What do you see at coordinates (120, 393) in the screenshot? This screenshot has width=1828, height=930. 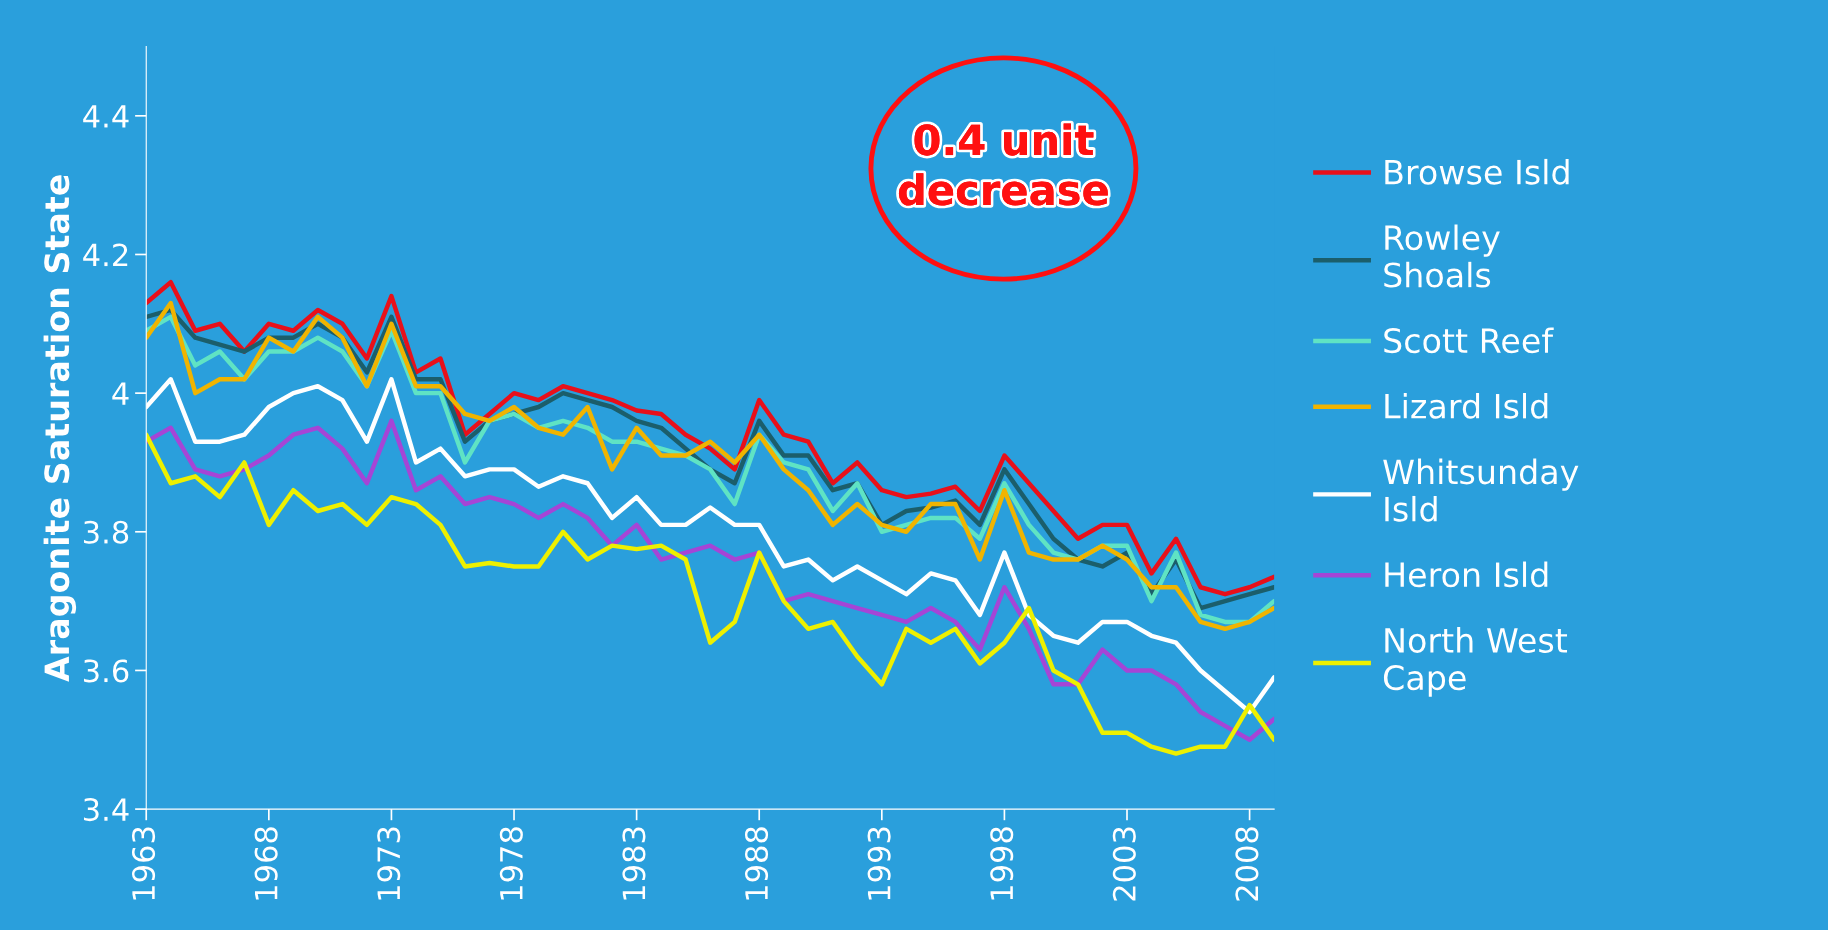 I see `y-tick-label: 4` at bounding box center [120, 393].